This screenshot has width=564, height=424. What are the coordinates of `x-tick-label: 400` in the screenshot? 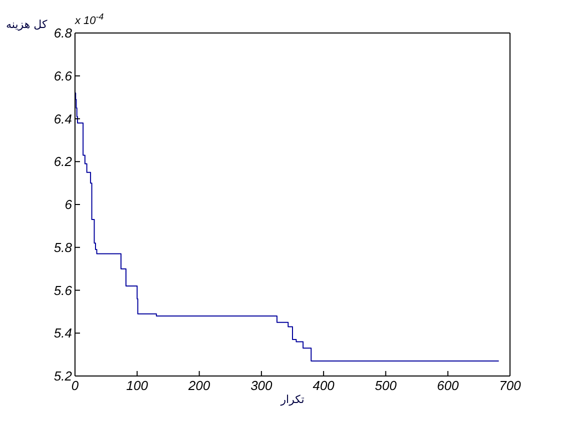 It's located at (324, 386).